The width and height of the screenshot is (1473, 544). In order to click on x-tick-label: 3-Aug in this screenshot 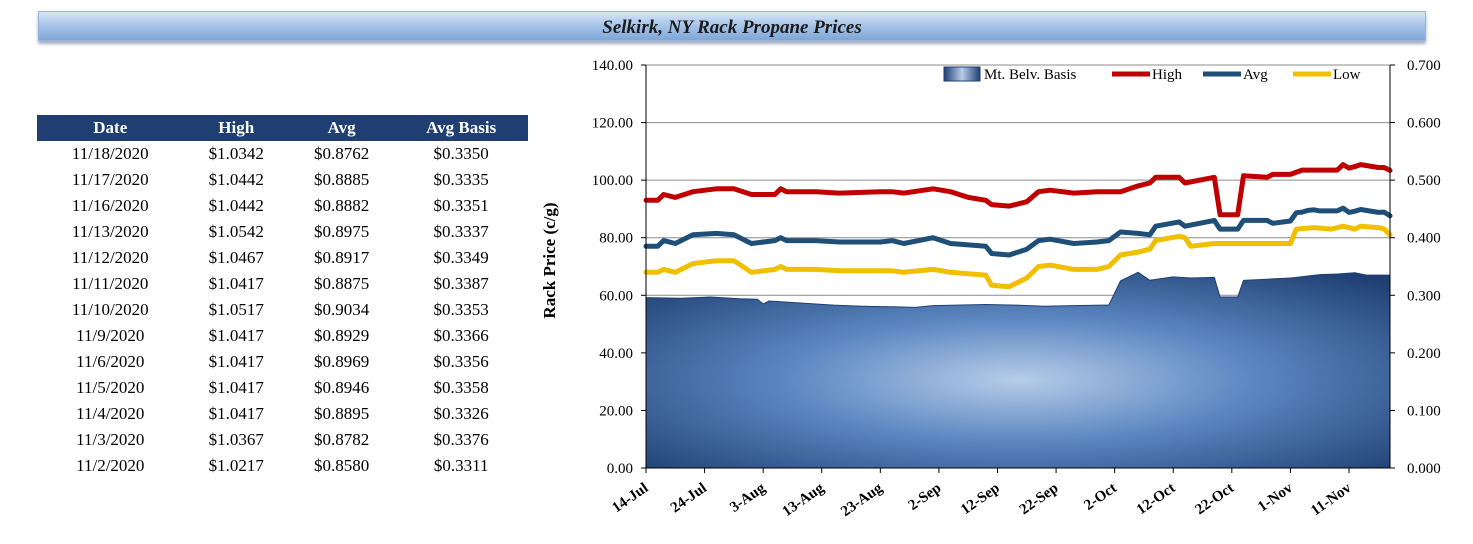, I will do `click(748, 498)`.